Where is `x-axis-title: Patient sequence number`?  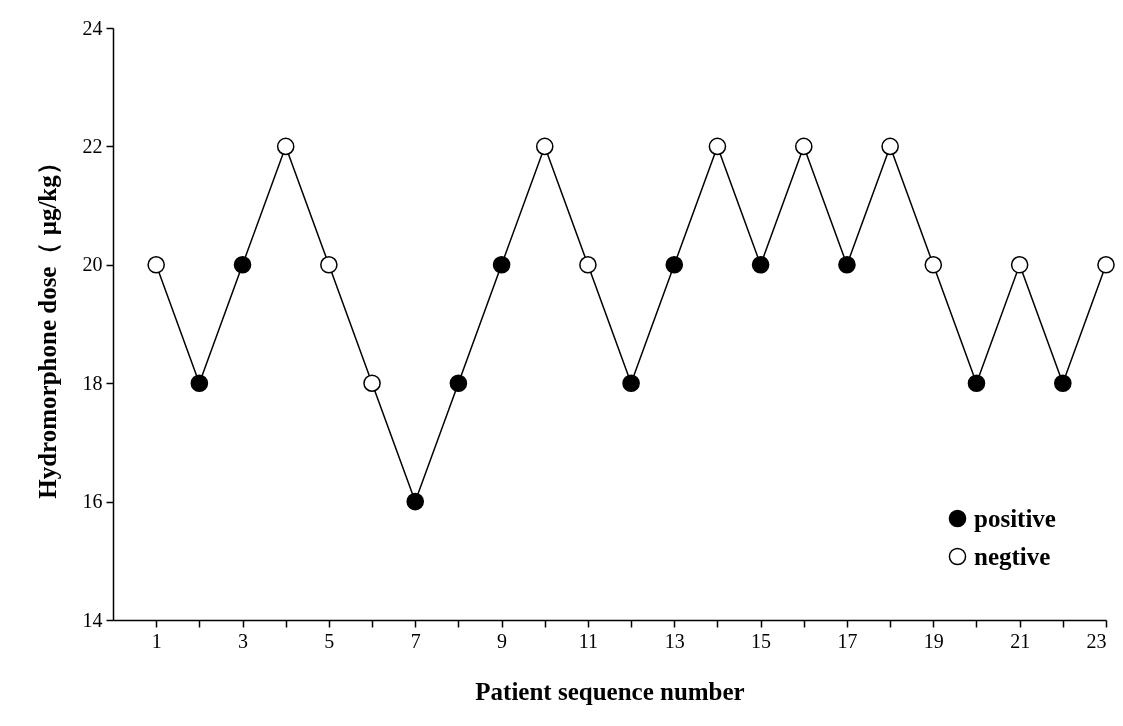
x-axis-title: Patient sequence number is located at coordinates (610, 691).